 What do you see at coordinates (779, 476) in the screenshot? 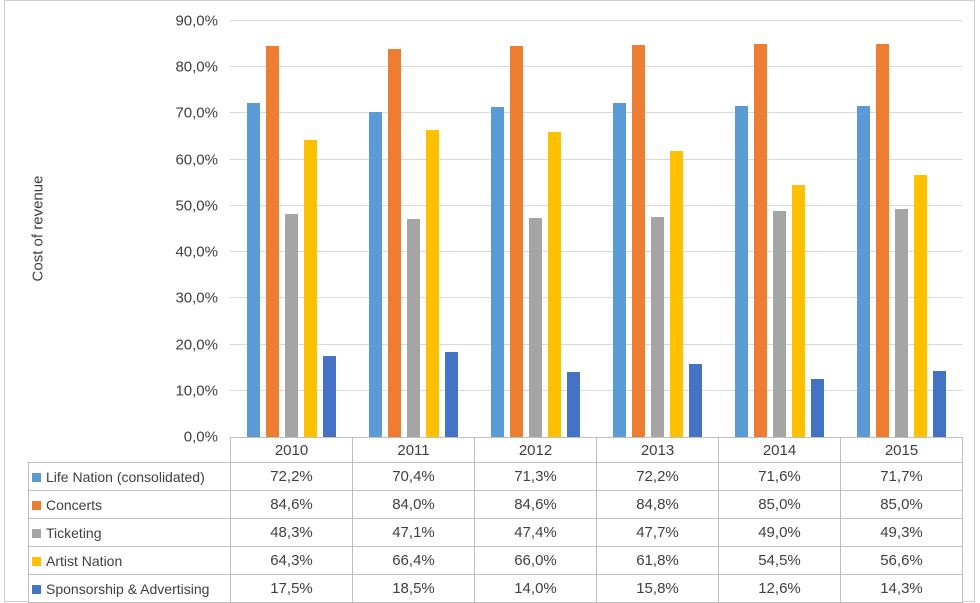
I see `value-cell: 71,6%` at bounding box center [779, 476].